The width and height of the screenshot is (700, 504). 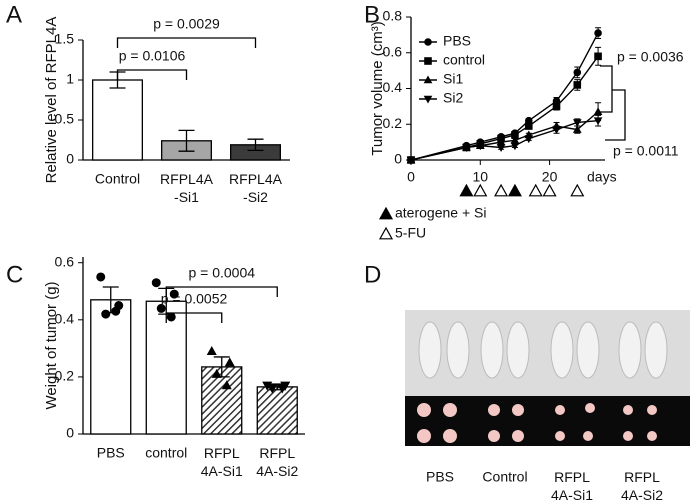 I want to click on y-tick-label: 1, so click(x=70, y=79).